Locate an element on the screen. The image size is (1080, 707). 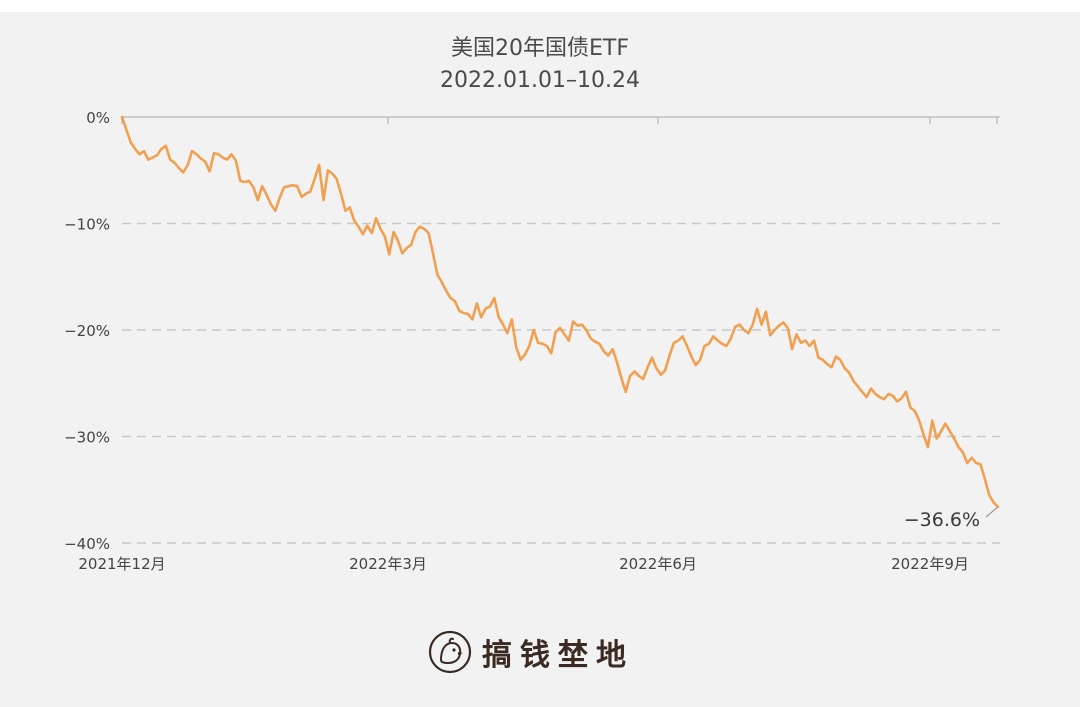
y-tick-label: −30% is located at coordinates (87, 438).